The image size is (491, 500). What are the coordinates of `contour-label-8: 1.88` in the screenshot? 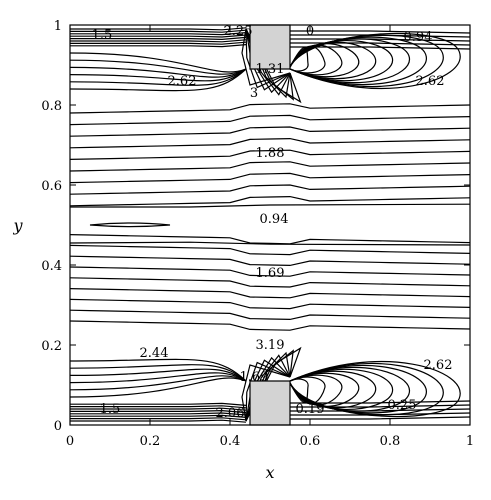 It's located at (270, 153).